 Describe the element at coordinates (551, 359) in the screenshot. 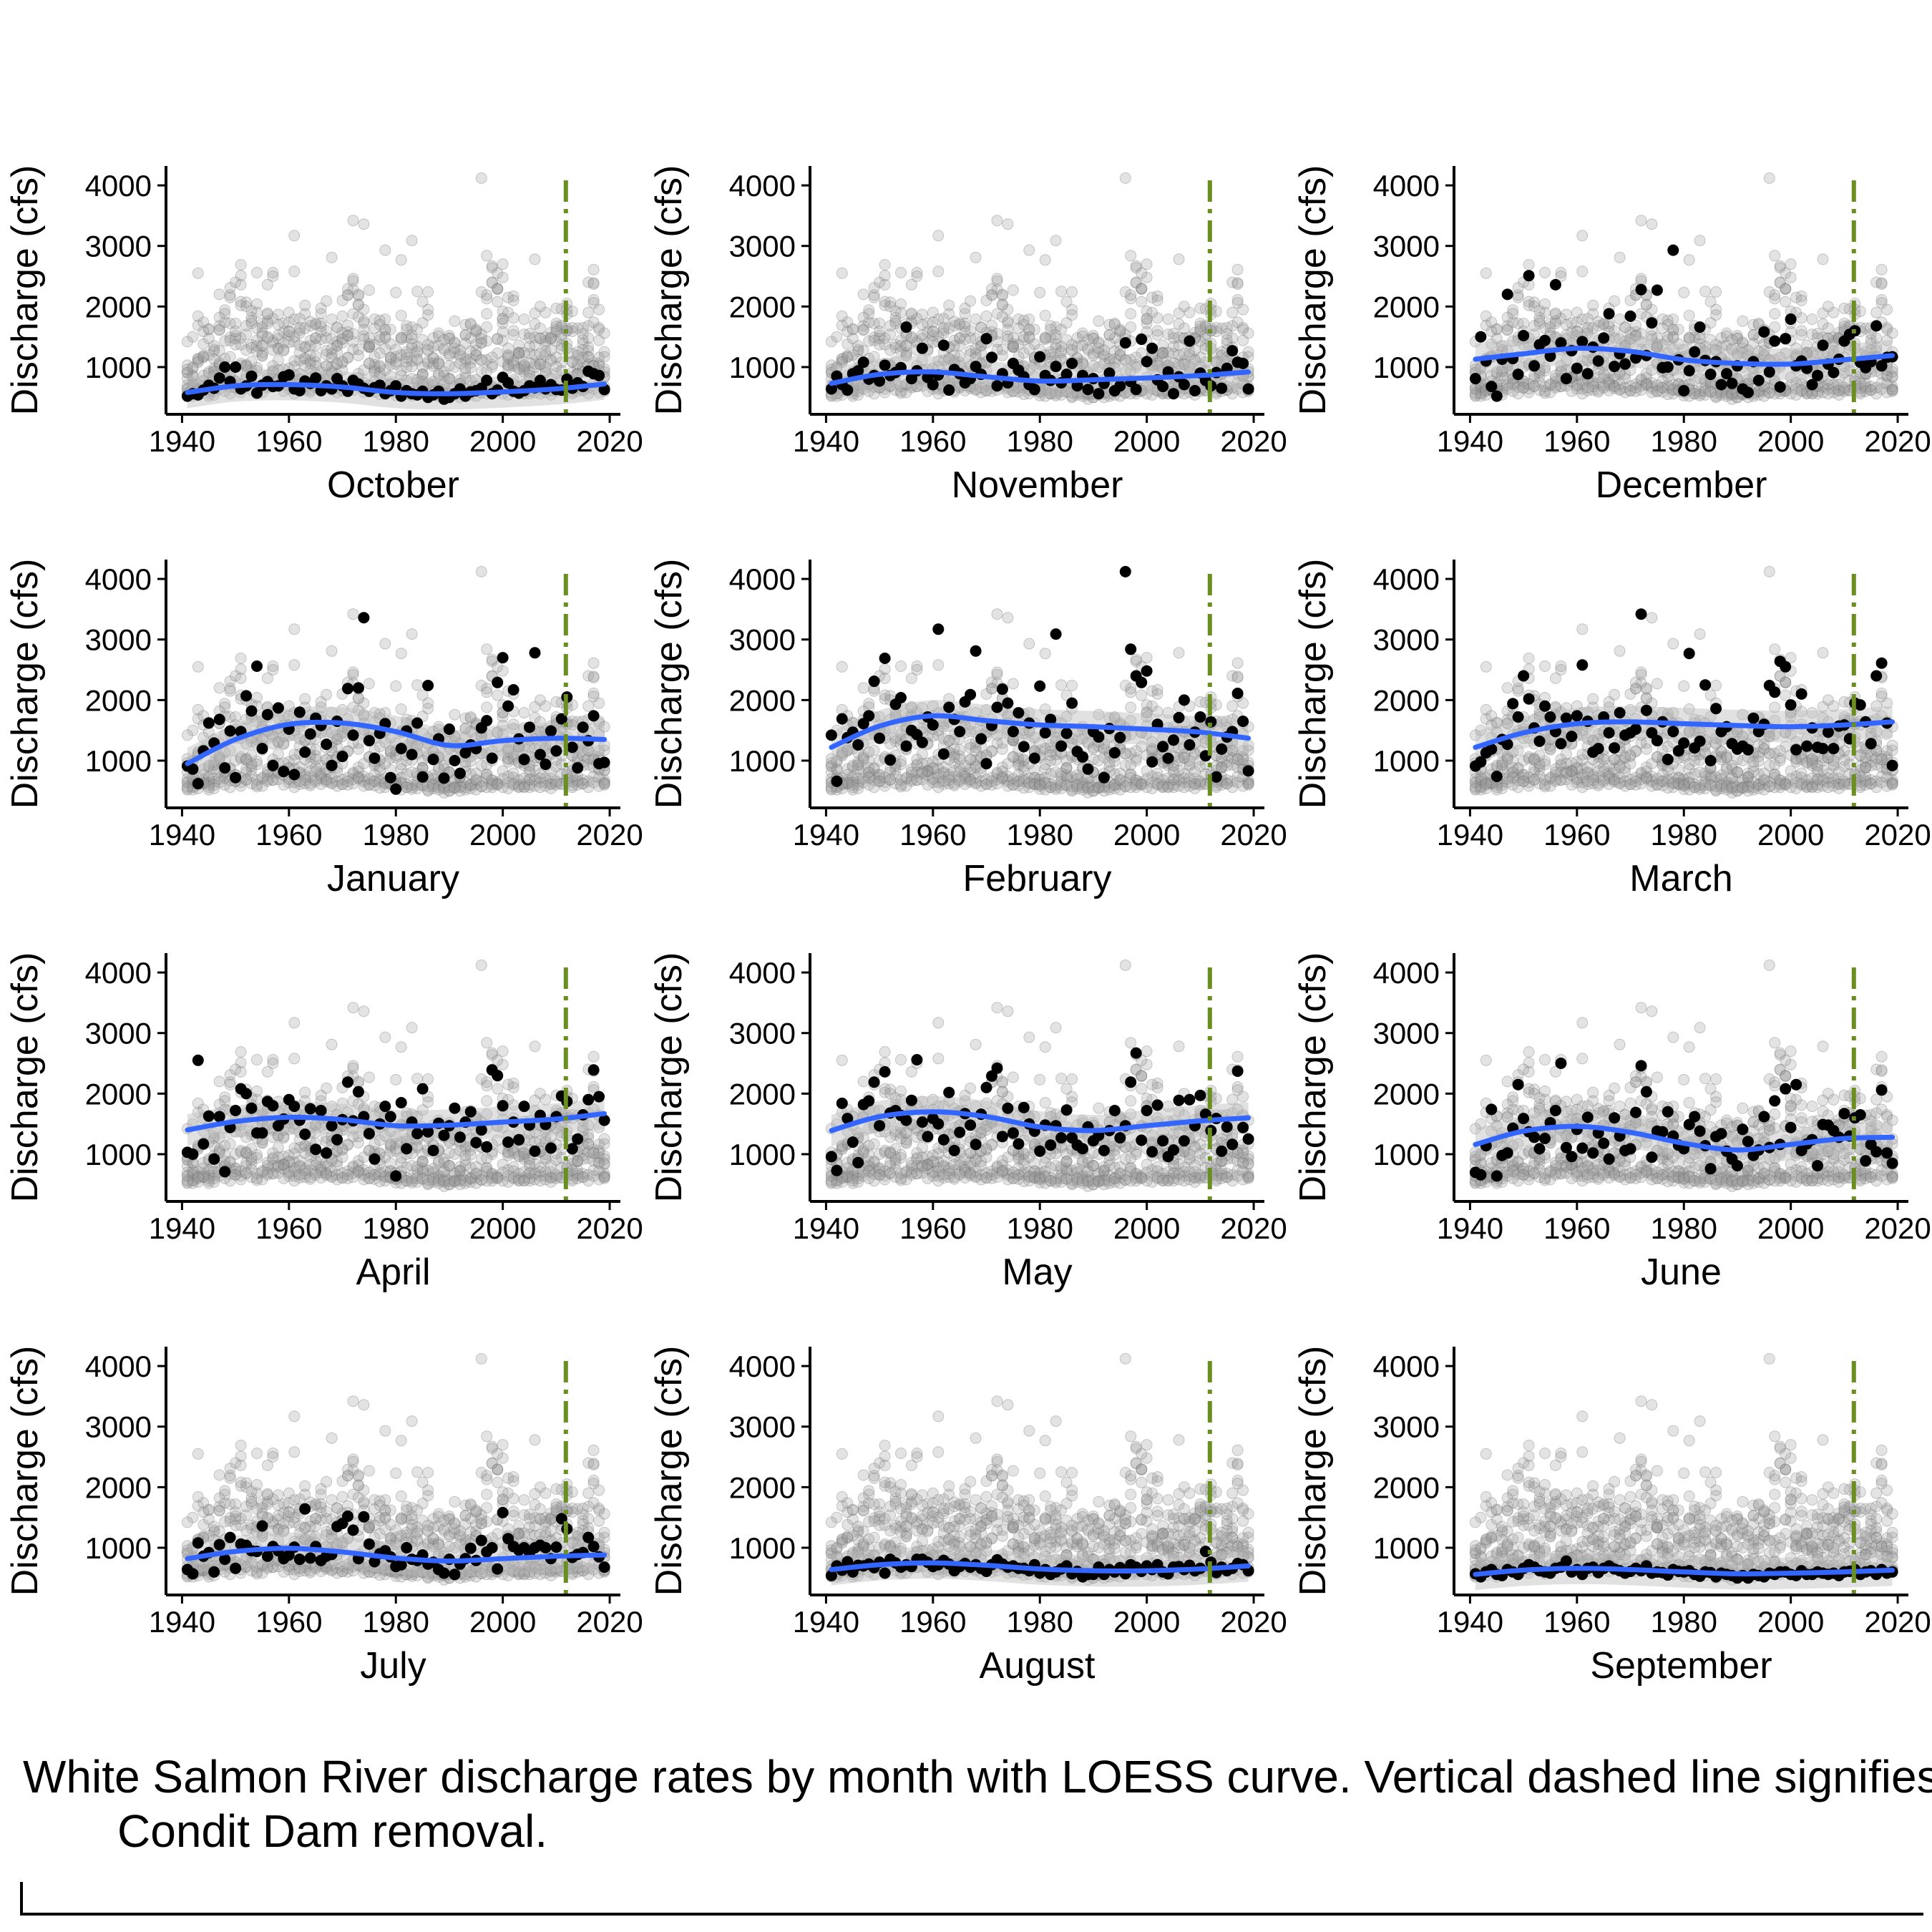

I see `point-december-2009` at that location.